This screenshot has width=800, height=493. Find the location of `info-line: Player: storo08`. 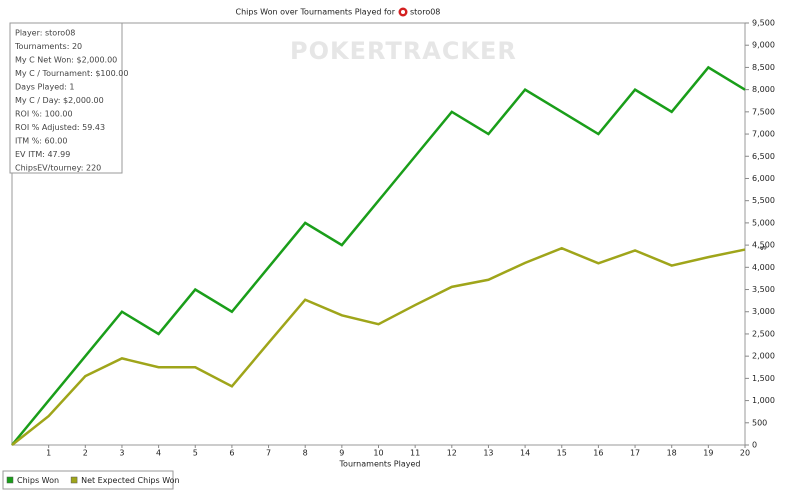

info-line: Player: storo08 is located at coordinates (45, 33).